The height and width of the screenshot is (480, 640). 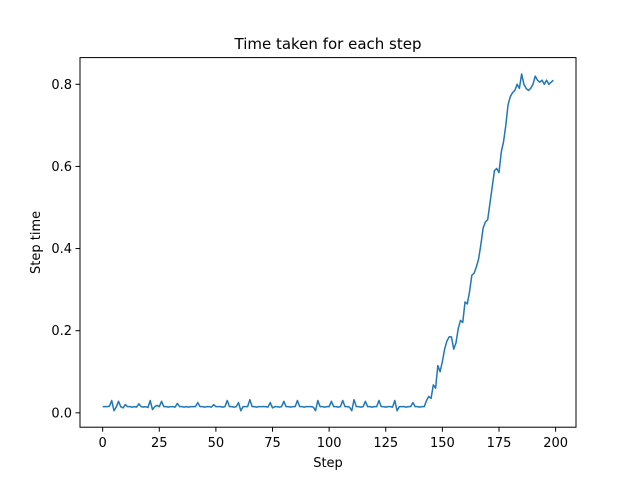 I want to click on x-tick-label: 0, so click(x=103, y=443).